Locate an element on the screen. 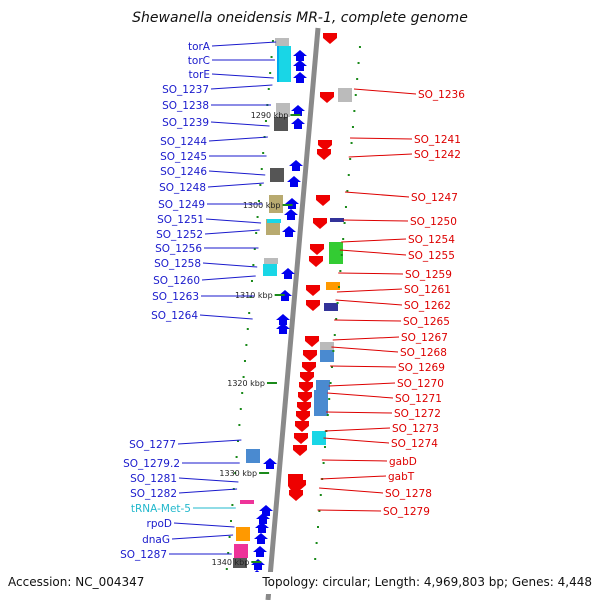  gene-label-so-1267: SO_1267 is located at coordinates (424, 338).